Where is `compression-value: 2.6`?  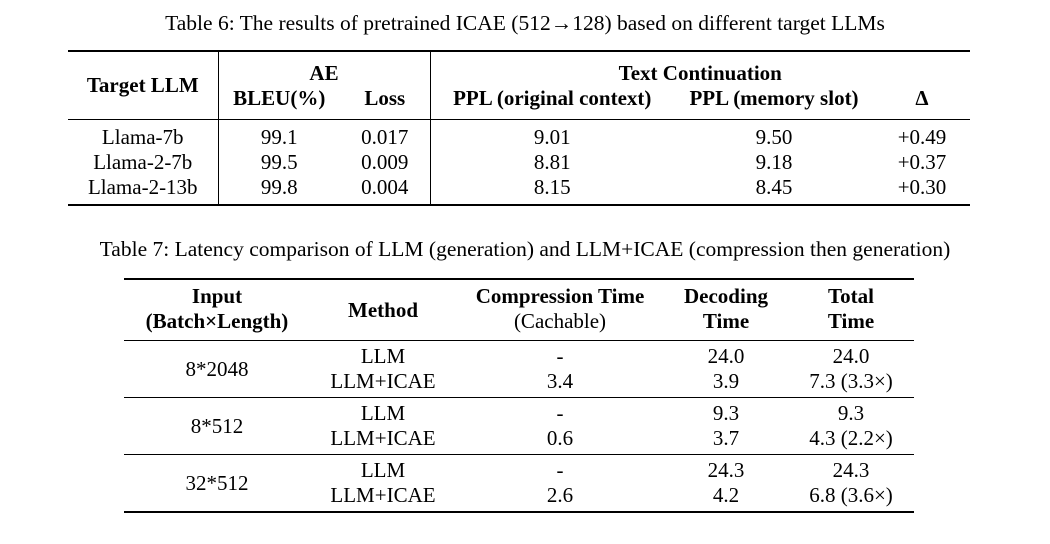
compression-value: 2.6 is located at coordinates (560, 495).